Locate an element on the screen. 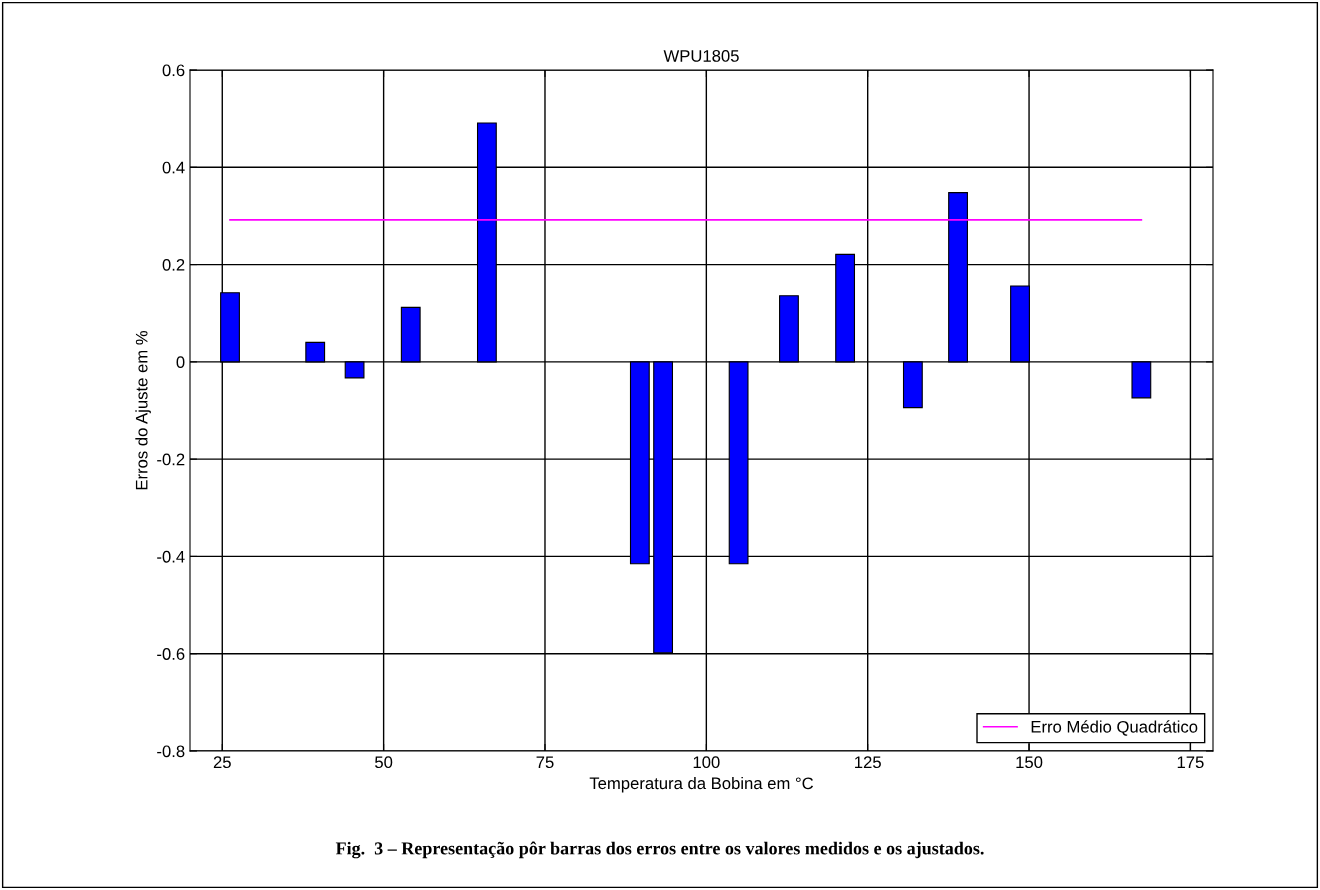 The width and height of the screenshot is (1320, 890). y-tick-label: -0.8 is located at coordinates (171, 751).